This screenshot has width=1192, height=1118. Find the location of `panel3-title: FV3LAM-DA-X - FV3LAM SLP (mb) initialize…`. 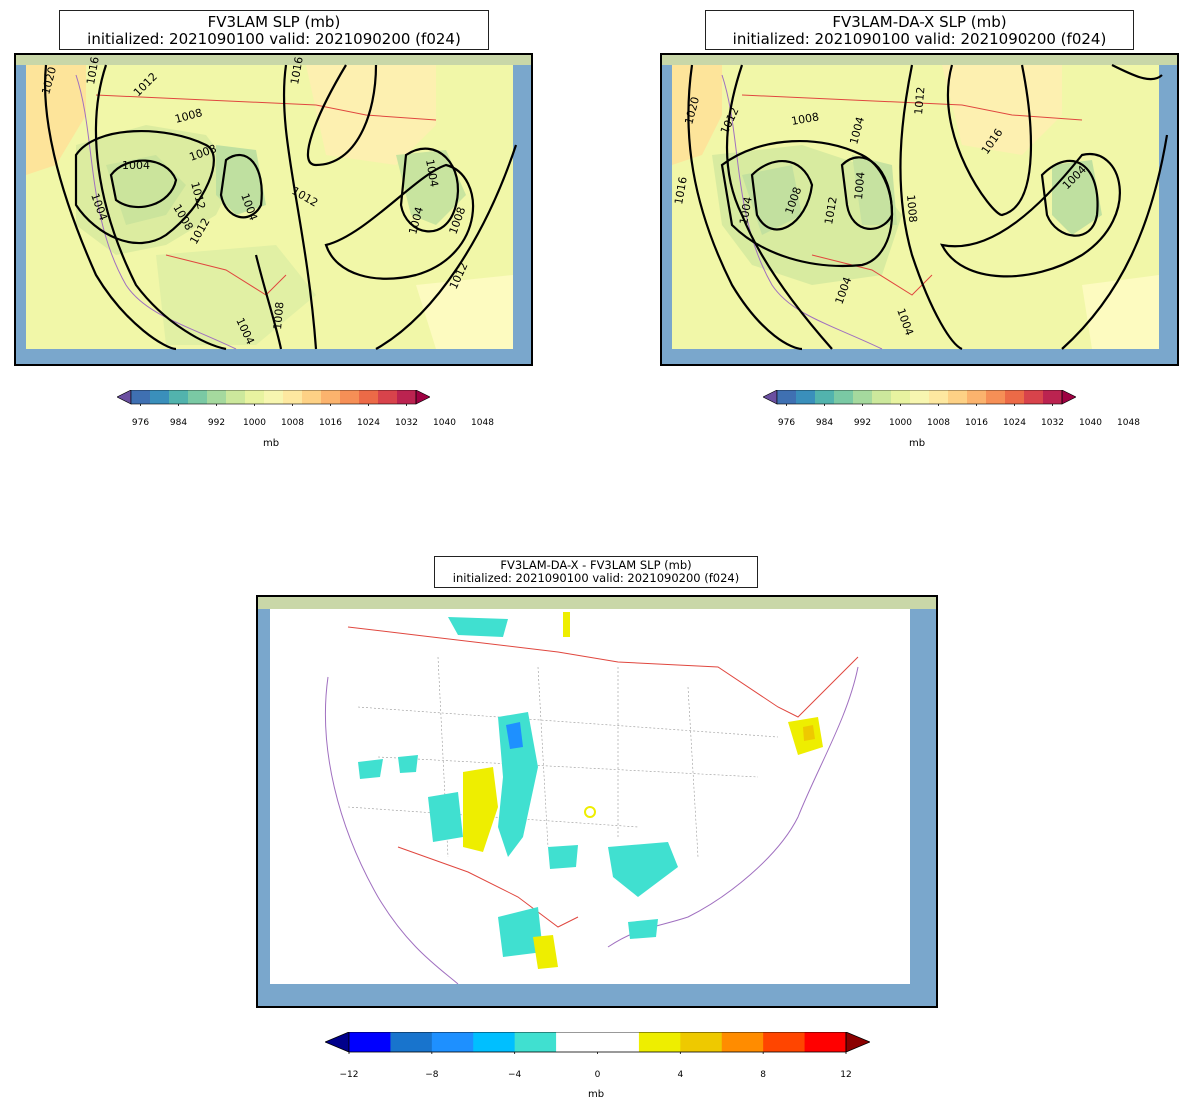

panel3-title: FV3LAM-DA-X - FV3LAM SLP (mb) initialize… is located at coordinates (596, 572).